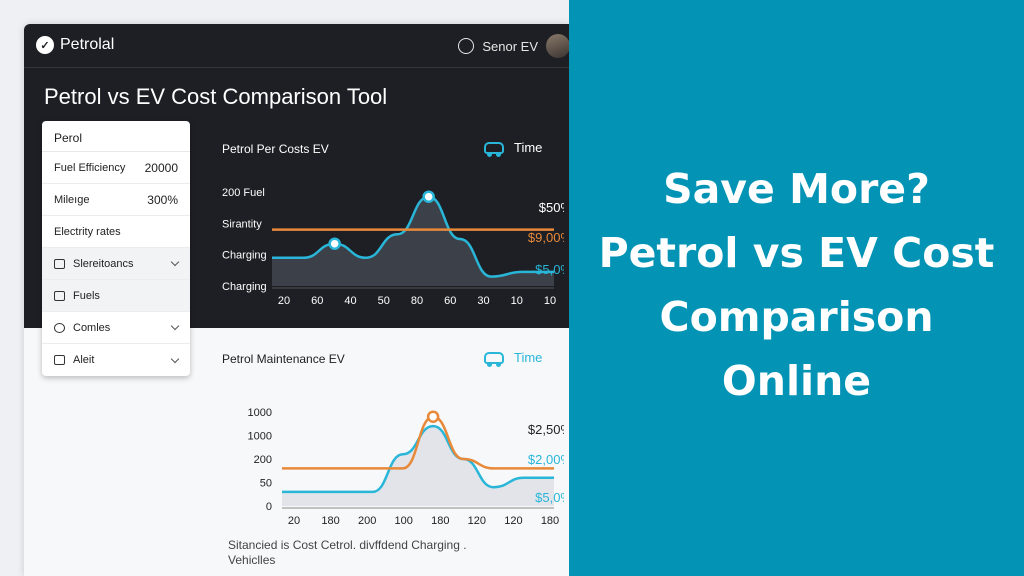  What do you see at coordinates (87, 44) in the screenshot?
I see `brand-name: Petrolal` at bounding box center [87, 44].